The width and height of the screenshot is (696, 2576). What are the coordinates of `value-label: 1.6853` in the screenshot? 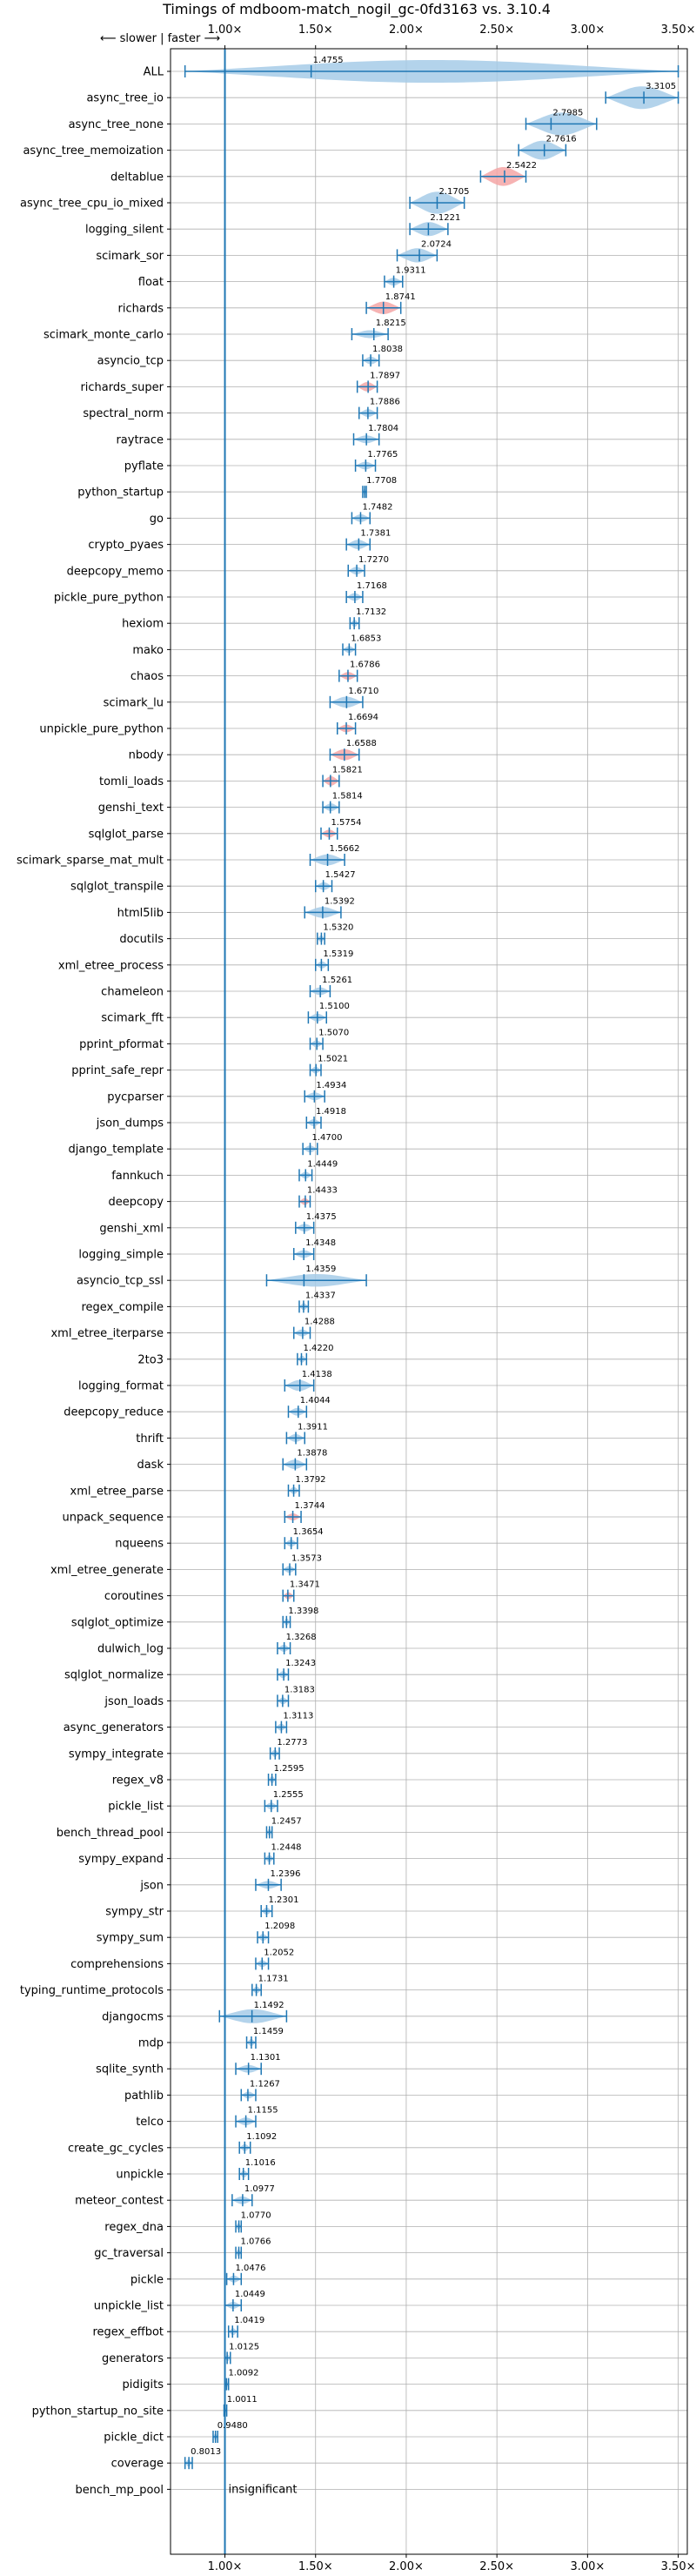 It's located at (366, 638).